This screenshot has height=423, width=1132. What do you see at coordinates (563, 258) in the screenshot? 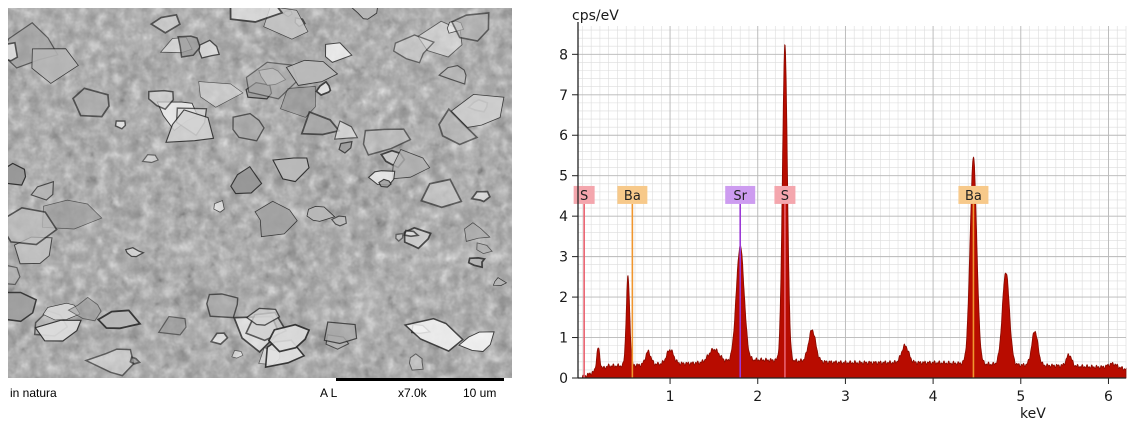
I see `y-tick-label: 3` at bounding box center [563, 258].